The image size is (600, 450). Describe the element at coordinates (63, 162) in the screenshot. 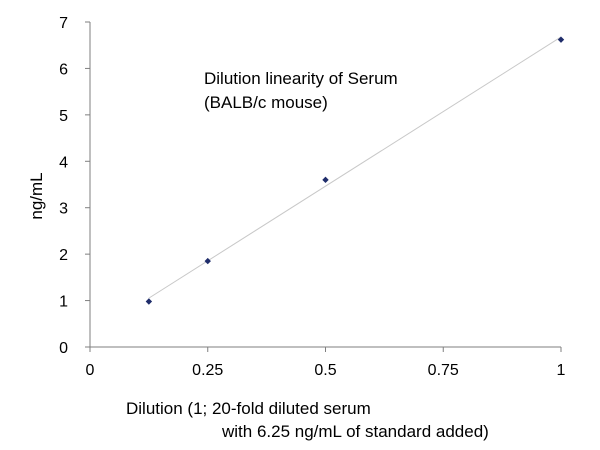

I see `y-tick-label: 4` at that location.